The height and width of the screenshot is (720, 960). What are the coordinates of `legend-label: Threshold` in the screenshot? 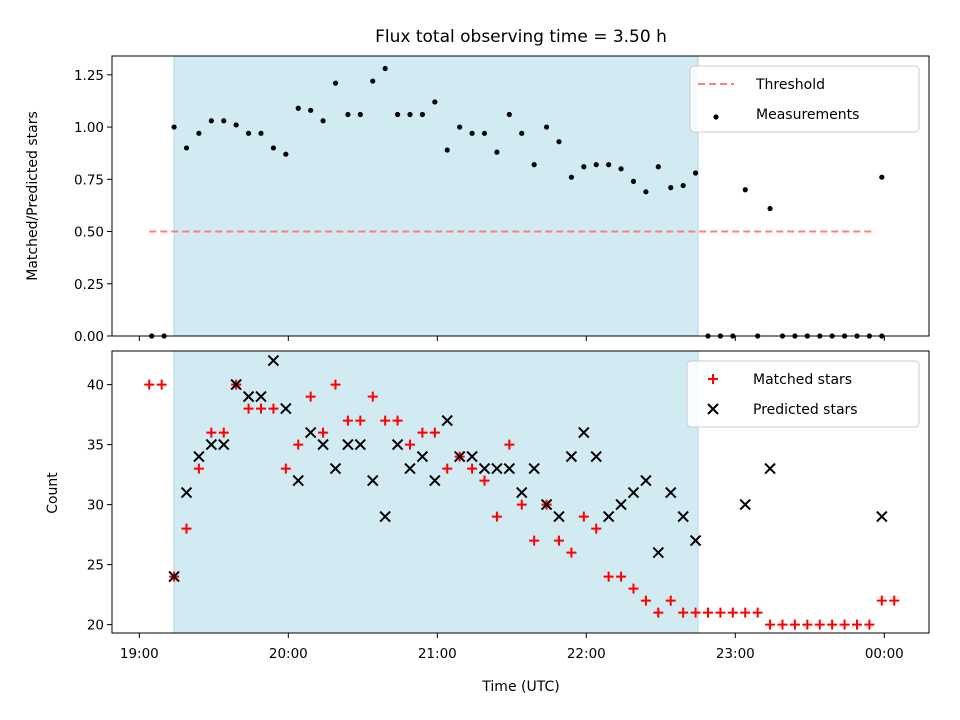 It's located at (790, 85).